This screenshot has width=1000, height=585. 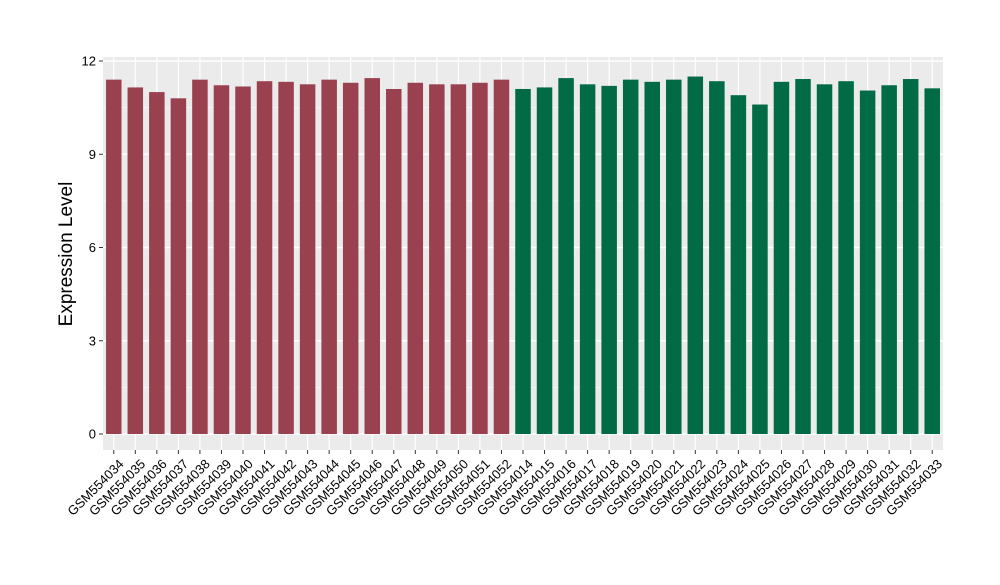 I want to click on bar-GSM554049, so click(x=437, y=259).